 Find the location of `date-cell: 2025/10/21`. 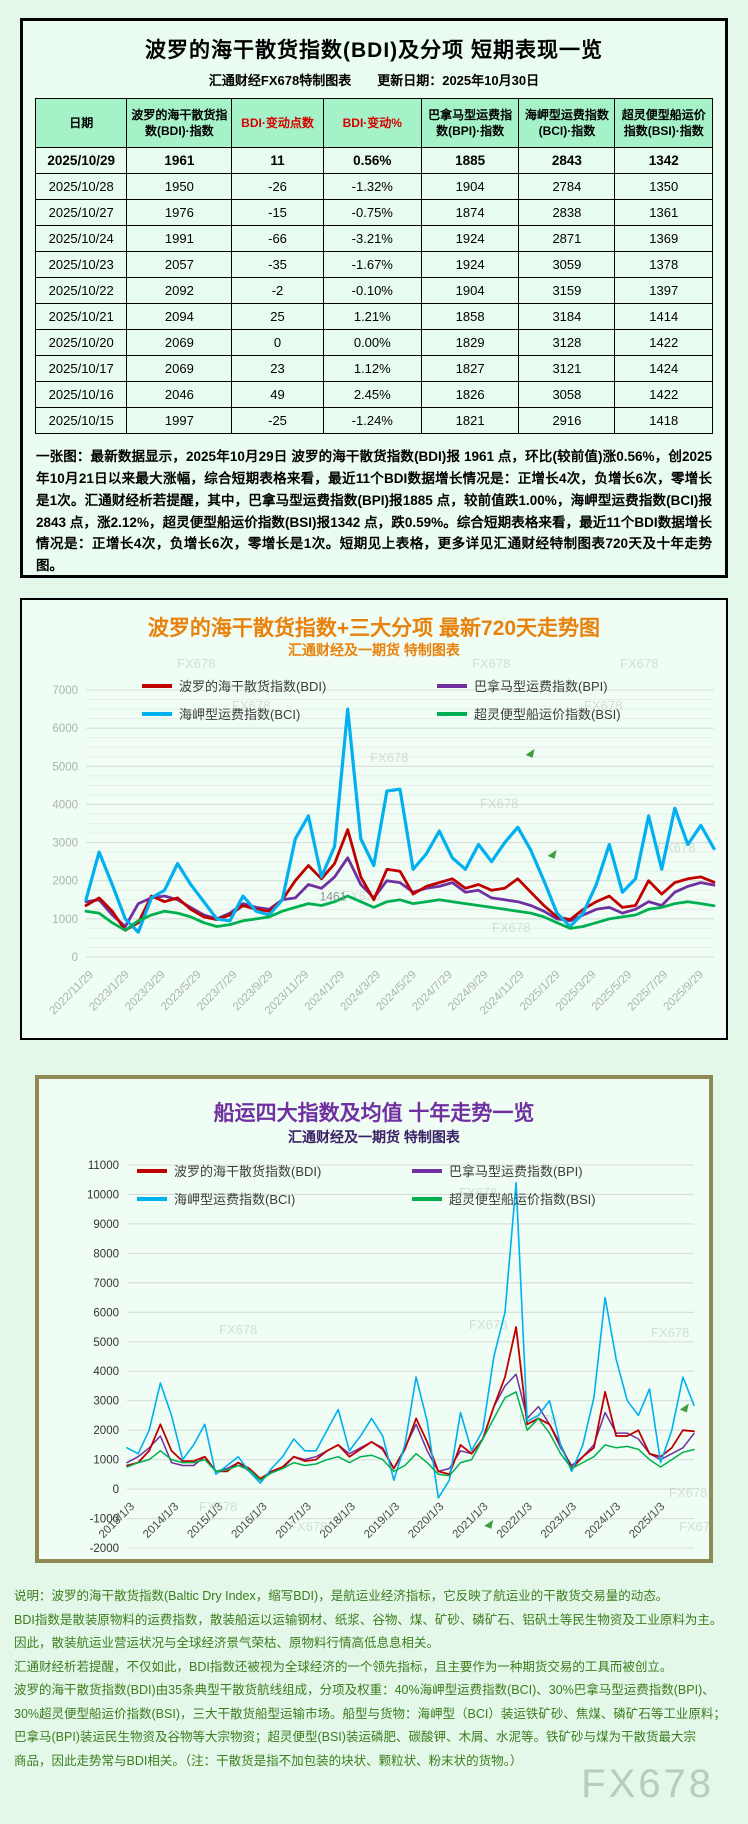

date-cell: 2025/10/21 is located at coordinates (81, 316).